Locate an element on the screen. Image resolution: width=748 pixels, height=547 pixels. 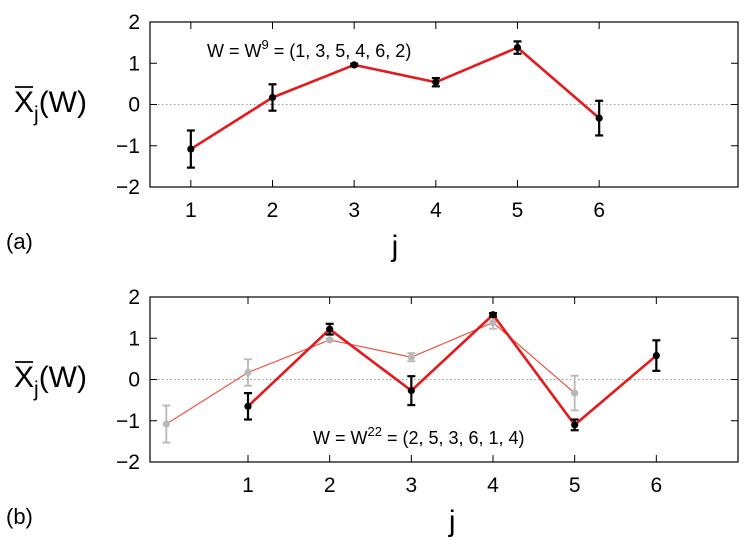
annotation-sup: 22 is located at coordinates (375, 431).